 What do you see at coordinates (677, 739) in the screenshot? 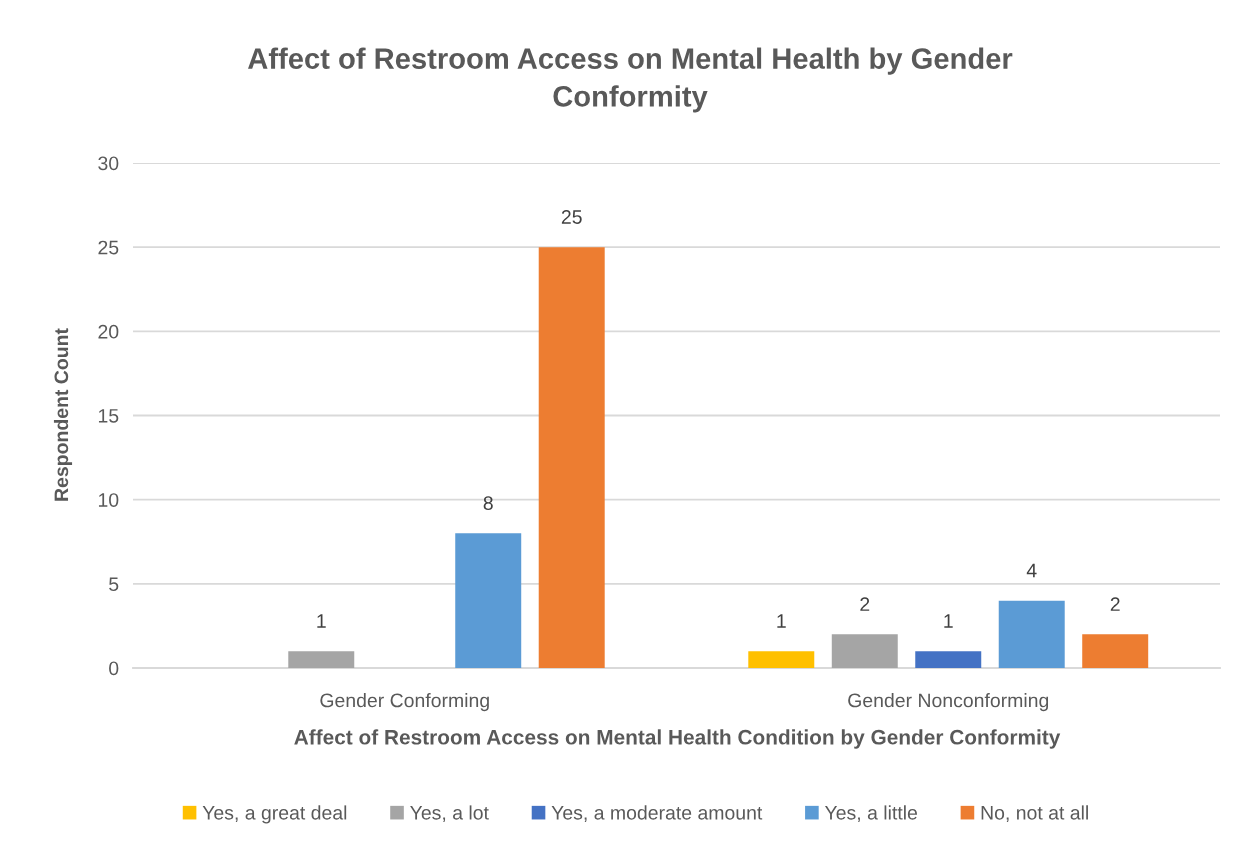
I see `x-axis-title: Affect of Restroom Access on Mental Health Condition by Gender Conformity` at bounding box center [677, 739].